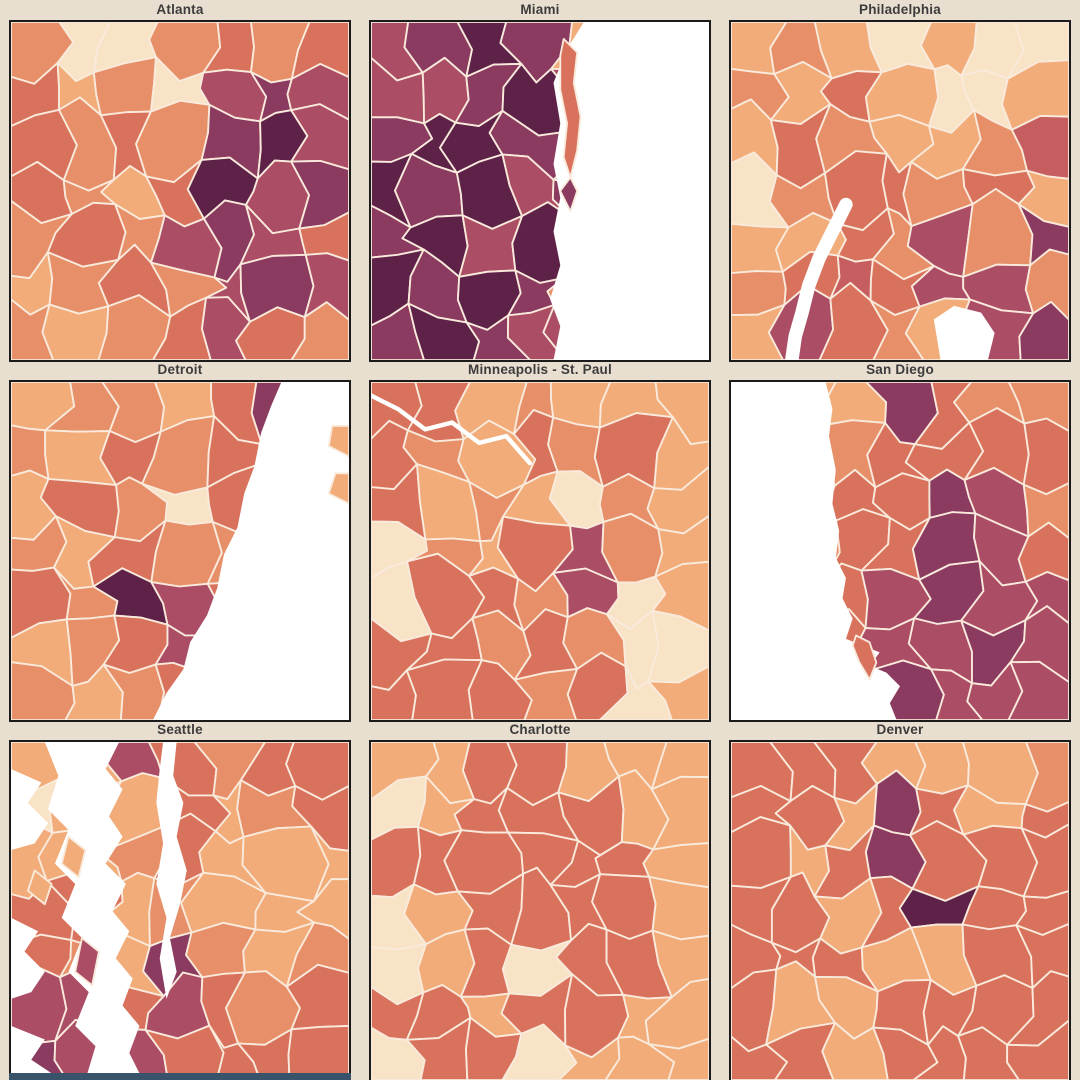  I want to click on city-panel-miami: Miami, so click(540, 181).